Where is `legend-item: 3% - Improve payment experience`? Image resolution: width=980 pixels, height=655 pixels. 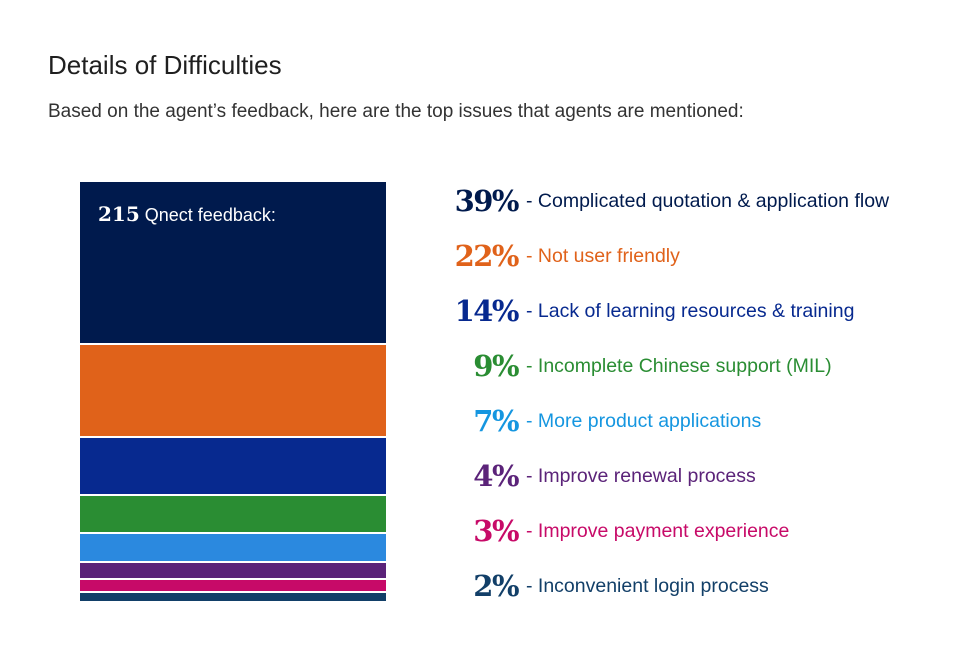 legend-item: 3% - Improve payment experience is located at coordinates (614, 531).